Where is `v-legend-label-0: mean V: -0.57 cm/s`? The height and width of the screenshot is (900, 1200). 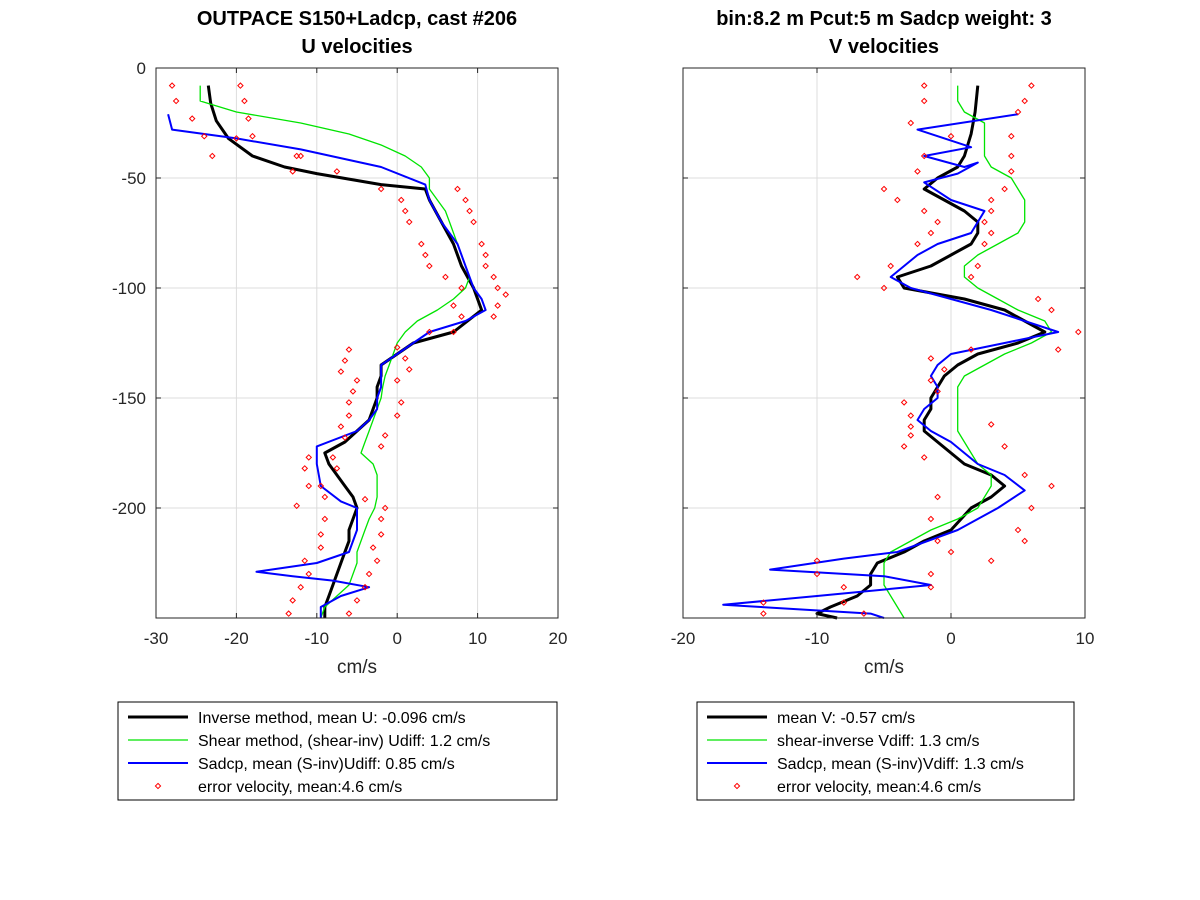 v-legend-label-0: mean V: -0.57 cm/s is located at coordinates (846, 718).